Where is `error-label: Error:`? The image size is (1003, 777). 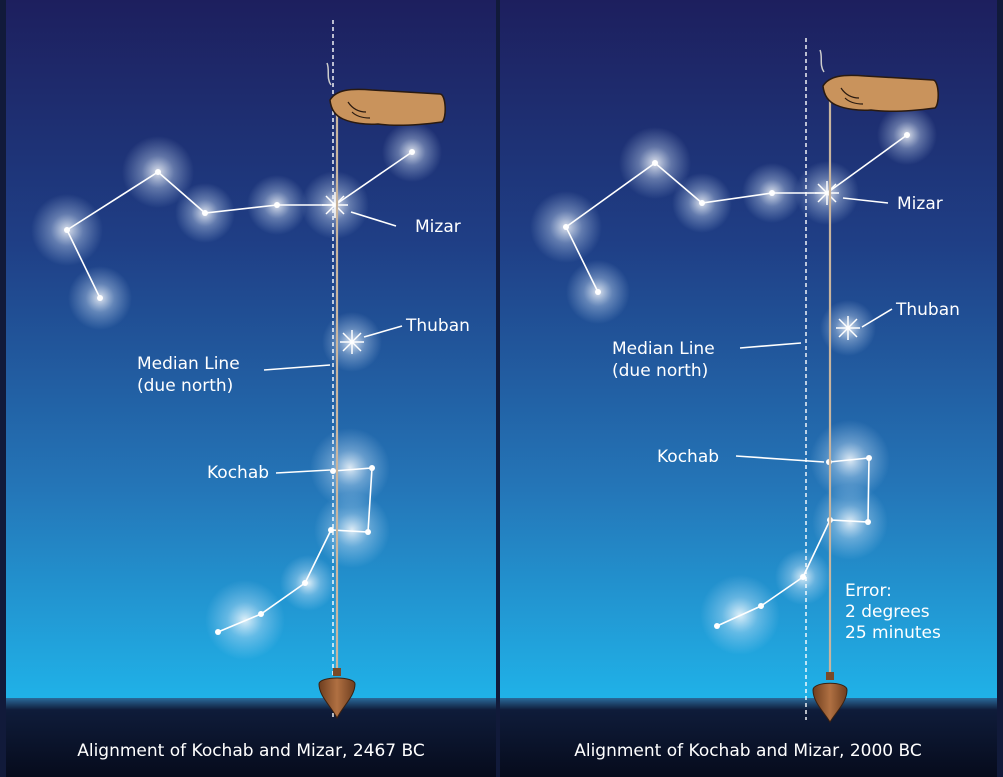 error-label: Error: is located at coordinates (868, 591).